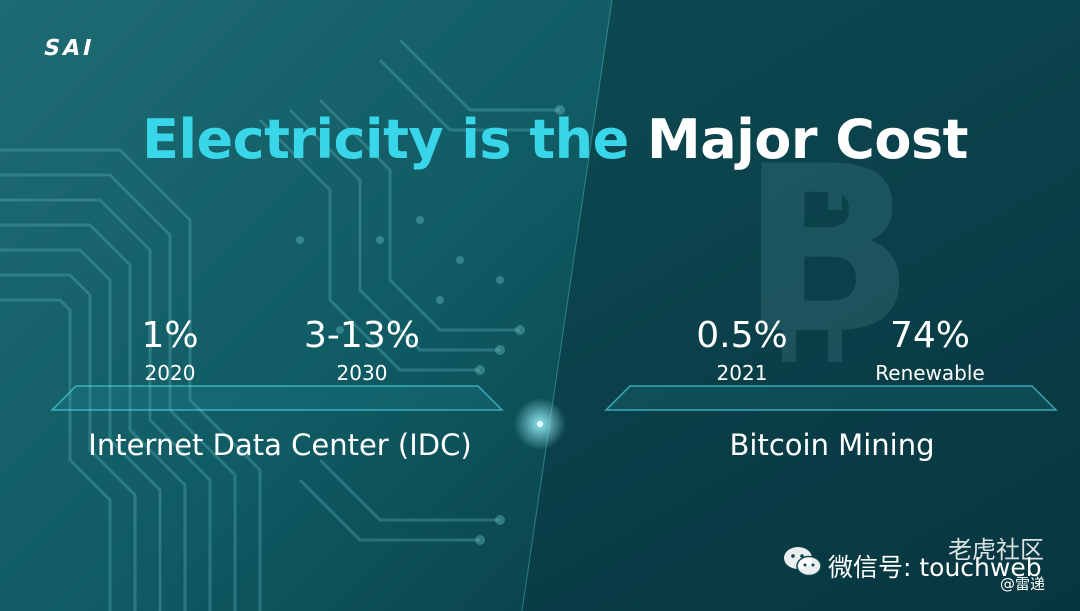  I want to click on stat-value: 3-13%, so click(362, 335).